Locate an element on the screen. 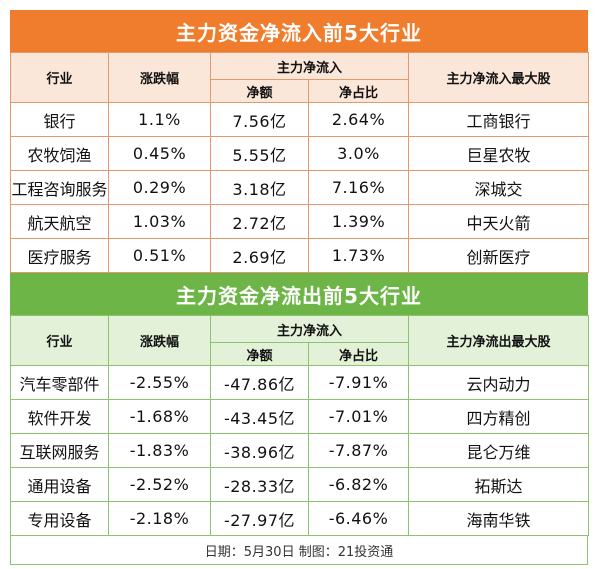 This screenshot has width=600, height=569. net-ratio-cell: -7.01% is located at coordinates (358, 416).